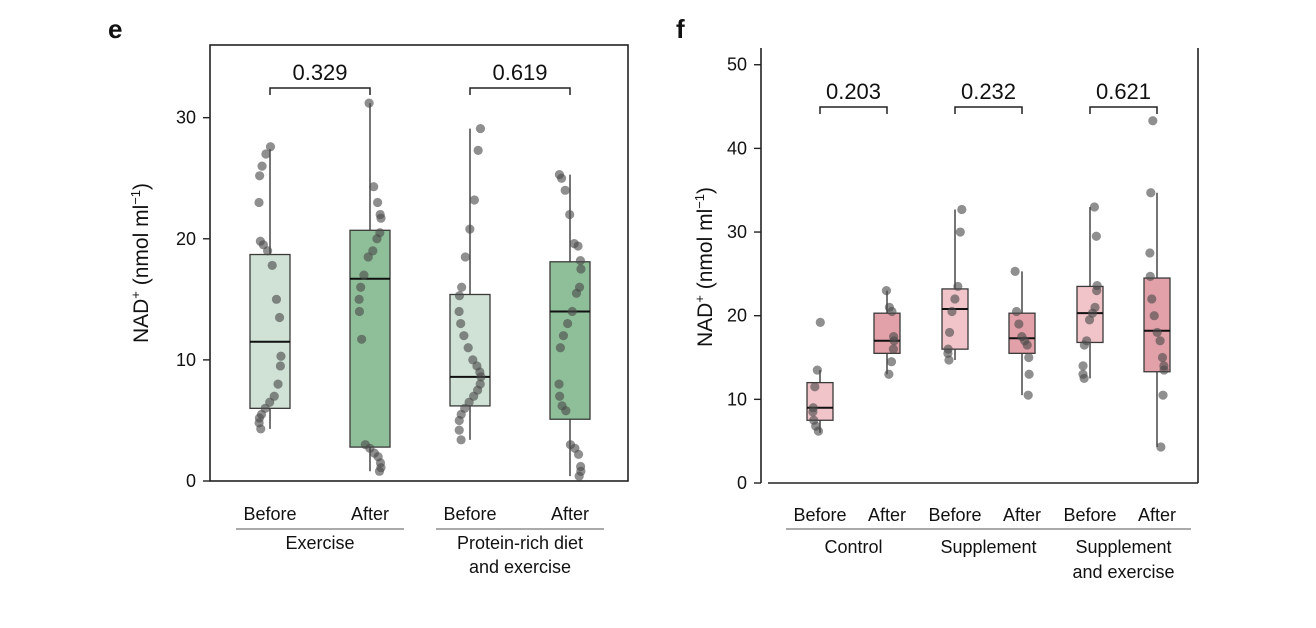 This screenshot has height=628, width=1316. Describe the element at coordinates (186, 360) in the screenshot. I see `y-tick-label: 10` at that location.